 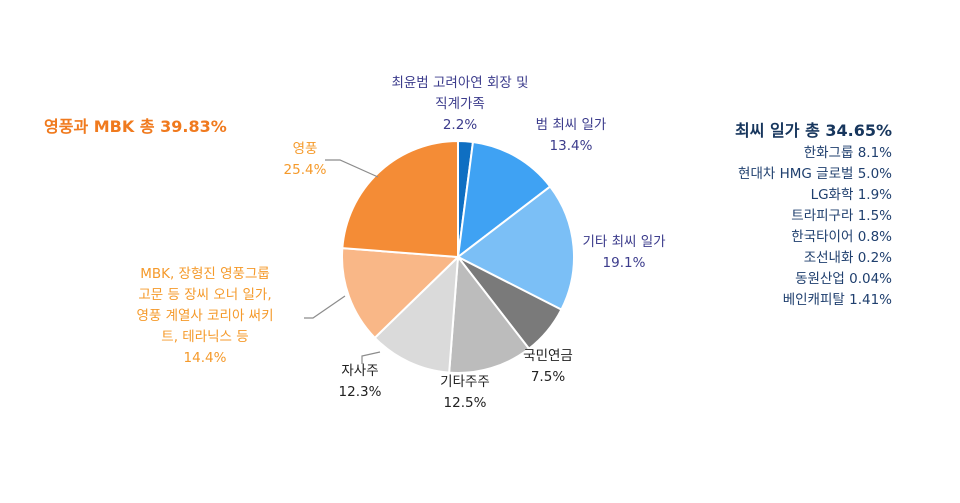 I want to click on label-mbk-value: 14.4%, so click(x=205, y=358).